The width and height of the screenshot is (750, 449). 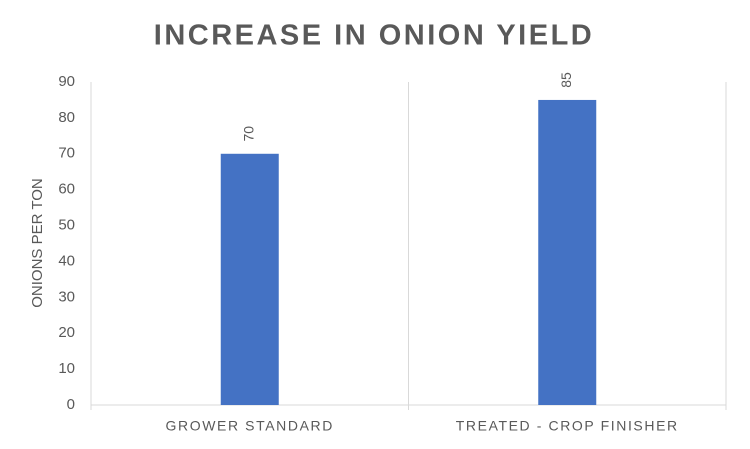 What do you see at coordinates (66, 117) in the screenshot?
I see `y-tick-label: 80` at bounding box center [66, 117].